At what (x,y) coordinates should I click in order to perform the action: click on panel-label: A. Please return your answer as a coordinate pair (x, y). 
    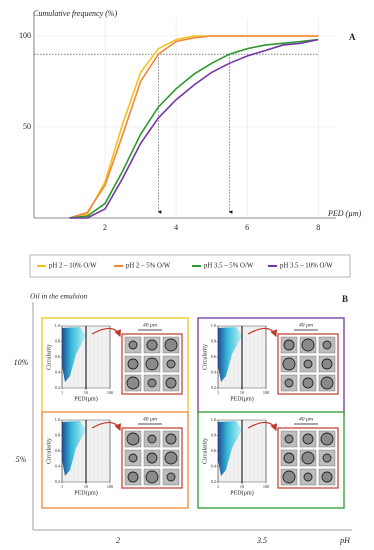
    Looking at the image, I should click on (352, 37).